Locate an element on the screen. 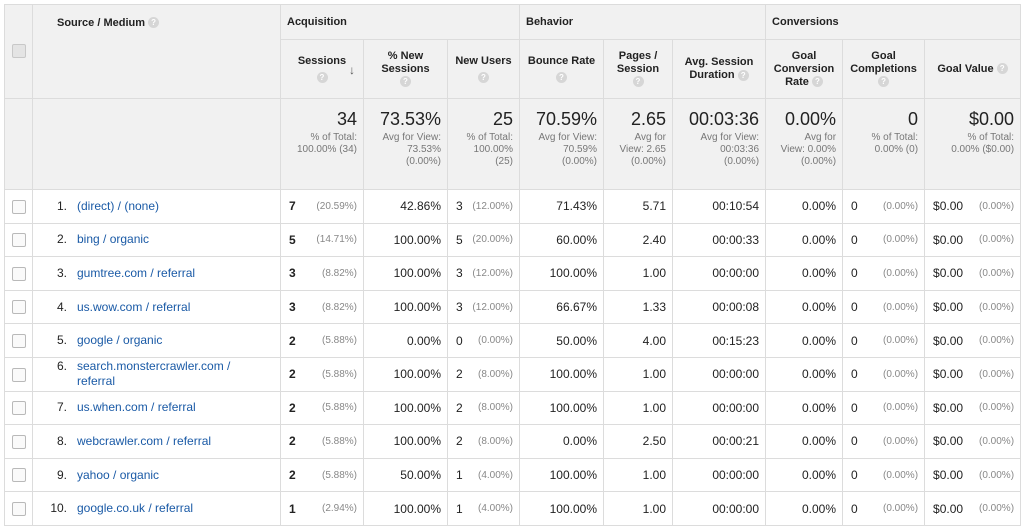 Image resolution: width=1024 pixels, height=530 pixels. source-medium-link: webcrawler.com / referral is located at coordinates (144, 440).